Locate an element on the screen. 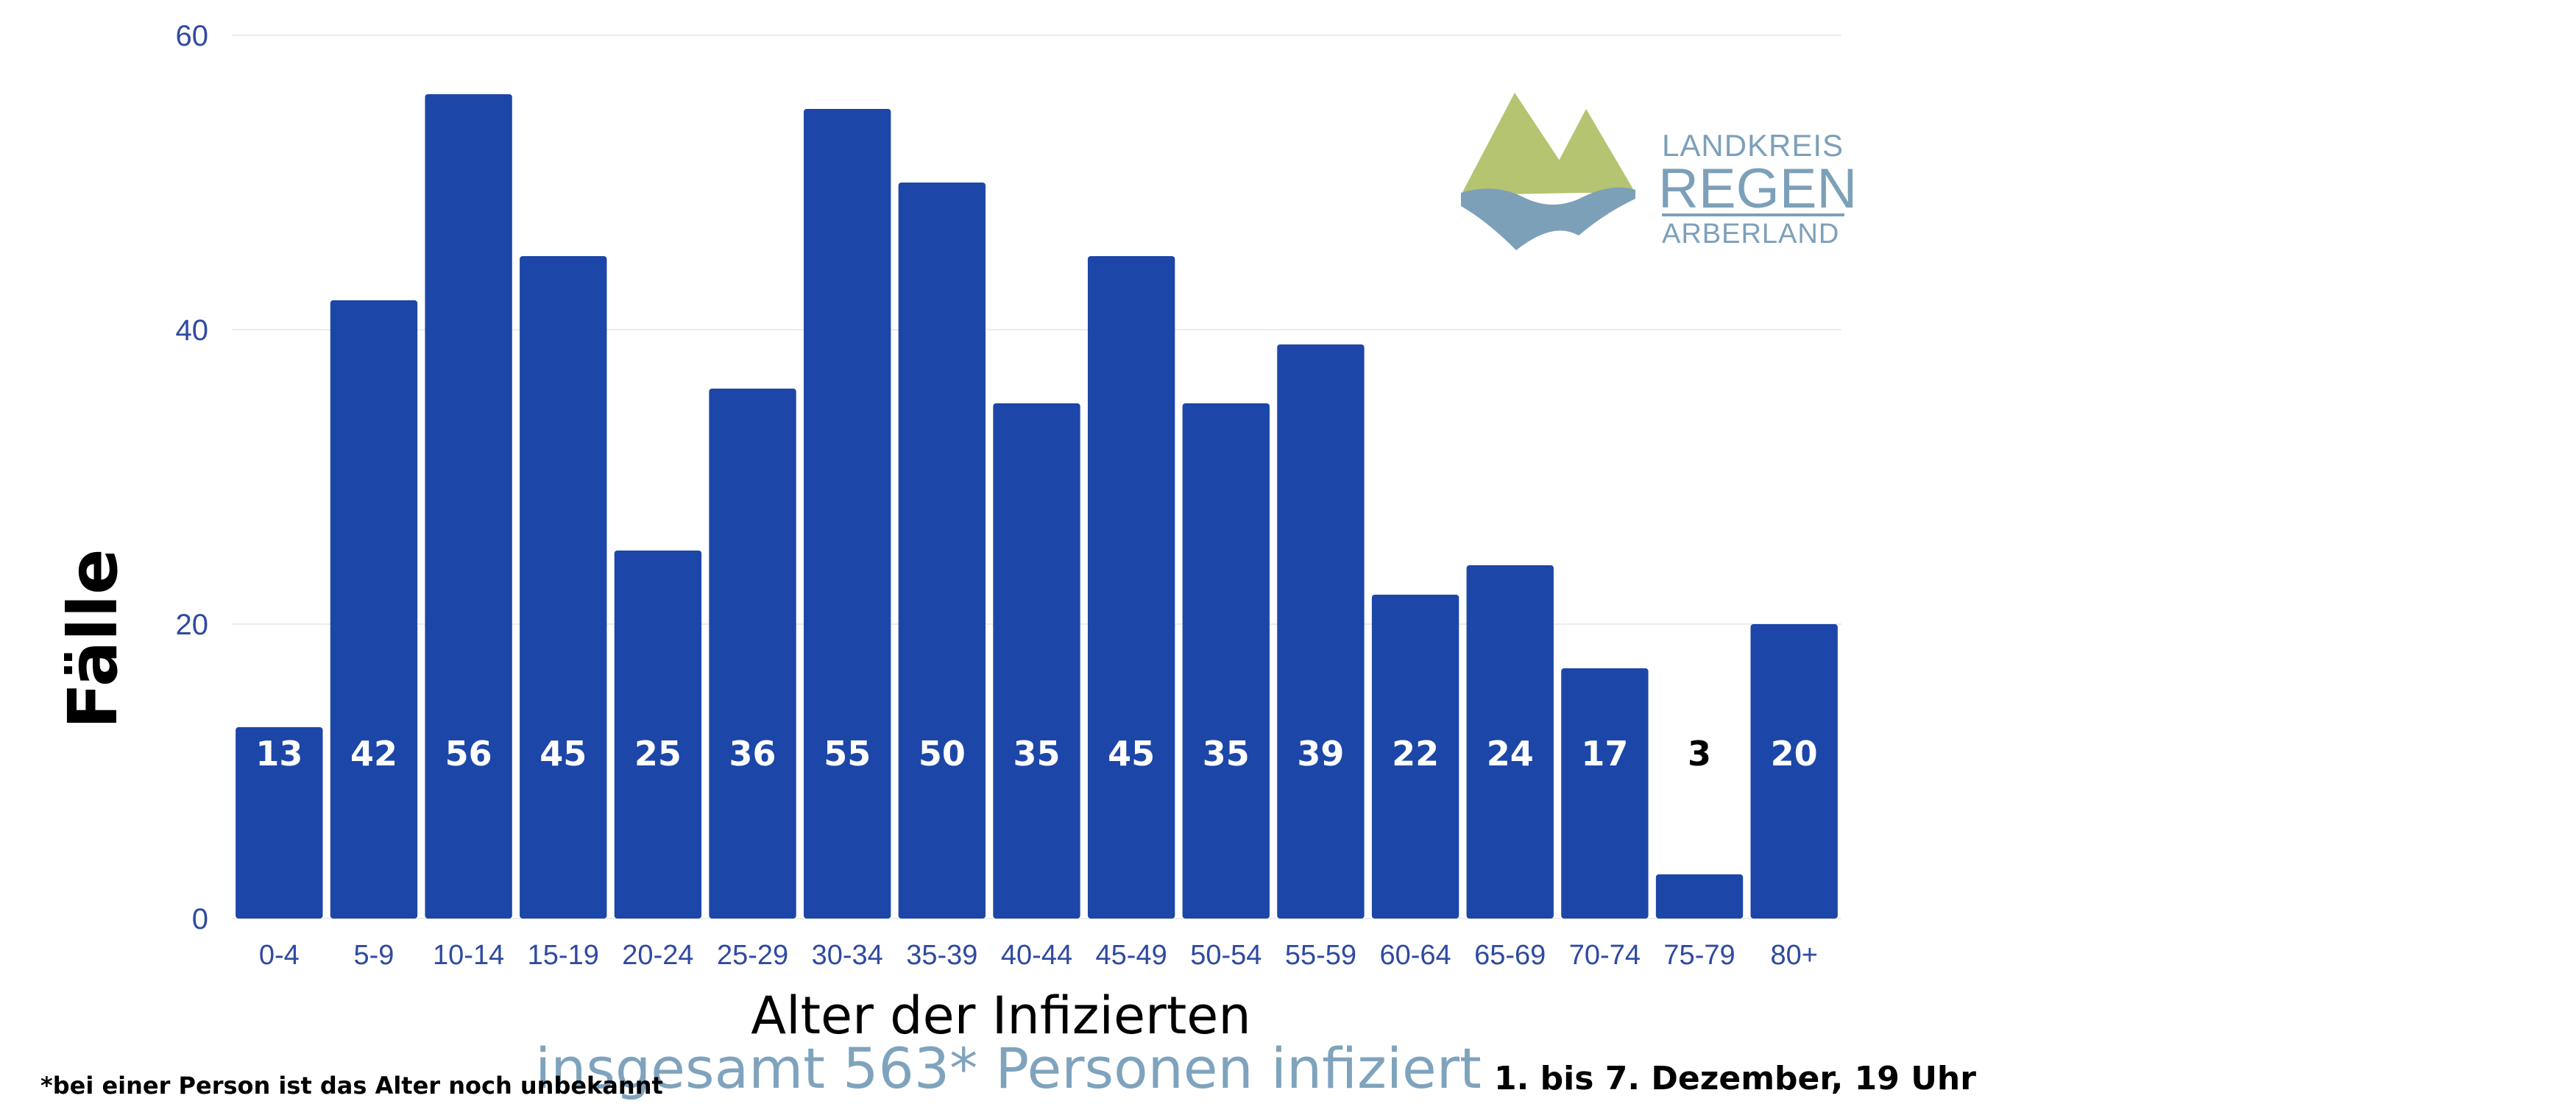 This screenshot has height=1104, width=2576. bar-value-label: 55 is located at coordinates (847, 754).